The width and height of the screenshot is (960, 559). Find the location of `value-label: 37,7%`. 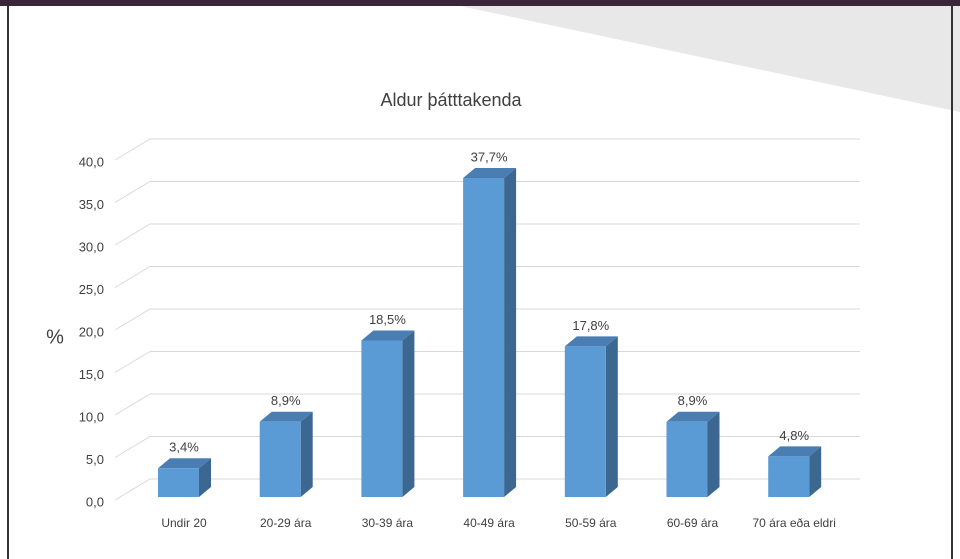

value-label: 37,7% is located at coordinates (489, 156).